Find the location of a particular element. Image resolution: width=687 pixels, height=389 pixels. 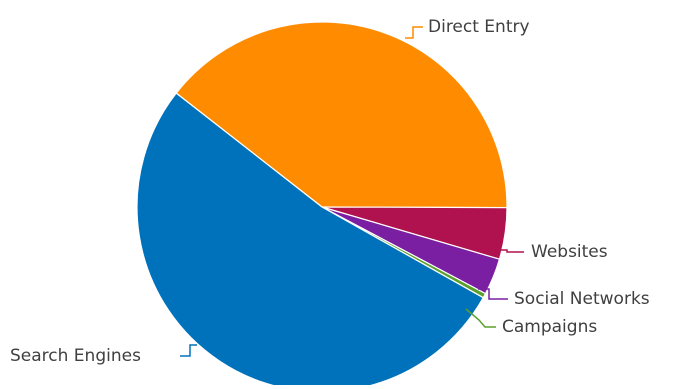

data-label-direct-entry: Direct Entry is located at coordinates (479, 27).